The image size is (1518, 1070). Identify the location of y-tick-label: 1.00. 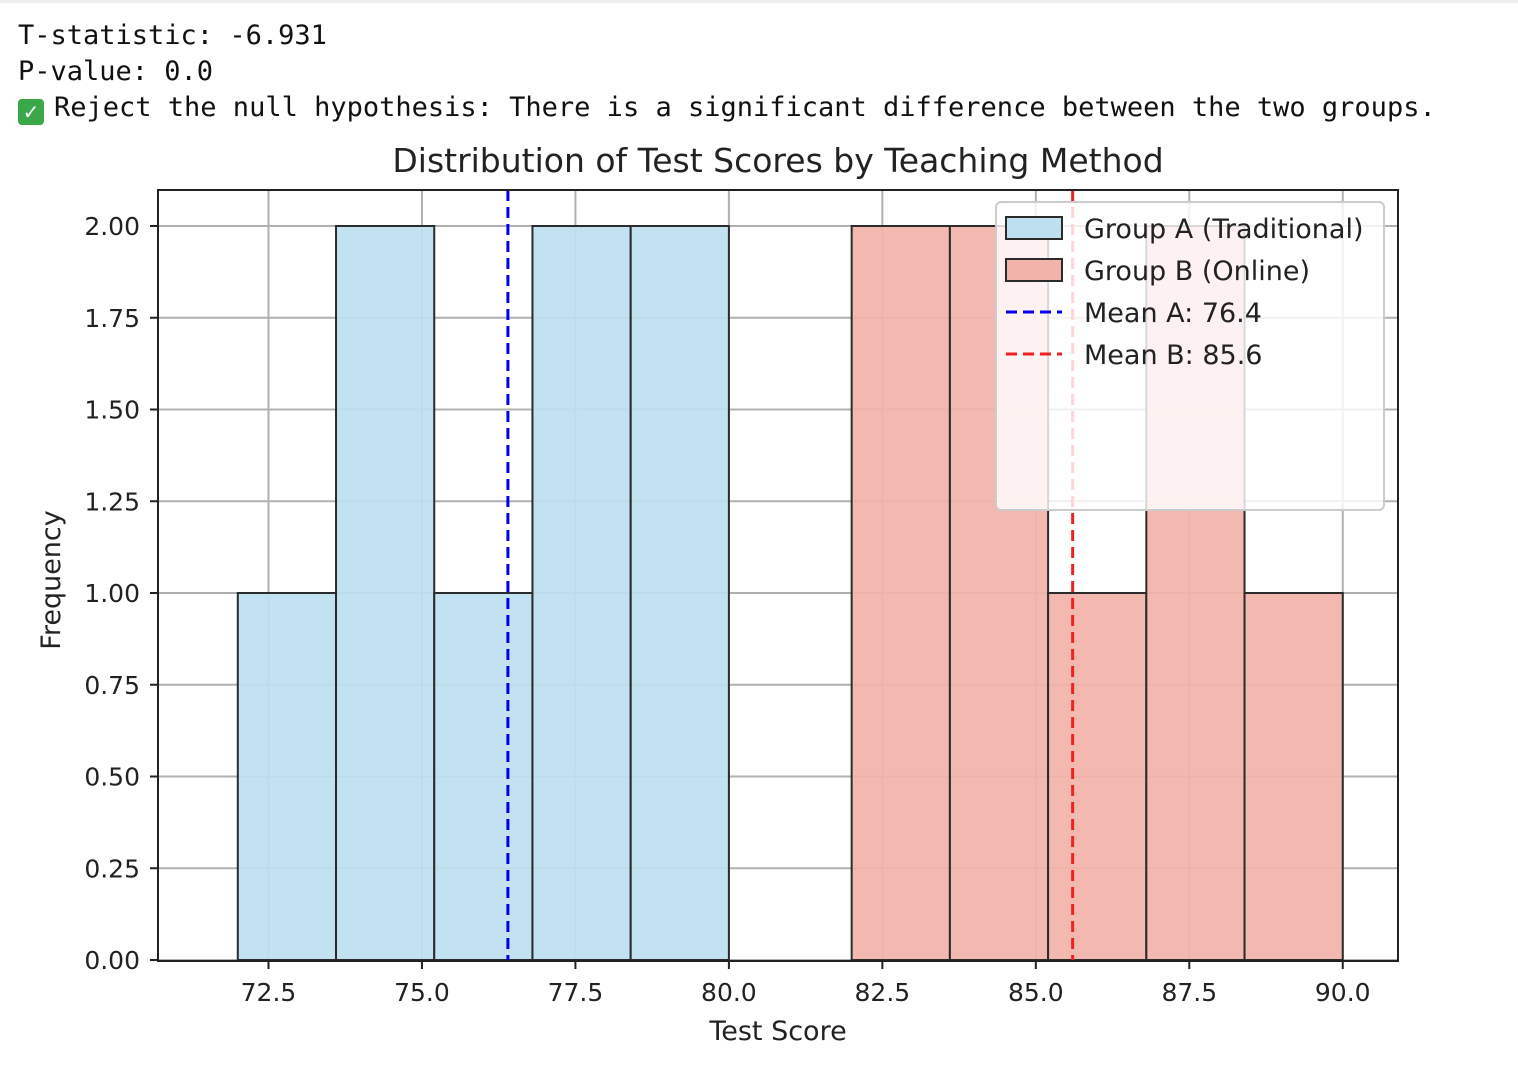
(112, 593).